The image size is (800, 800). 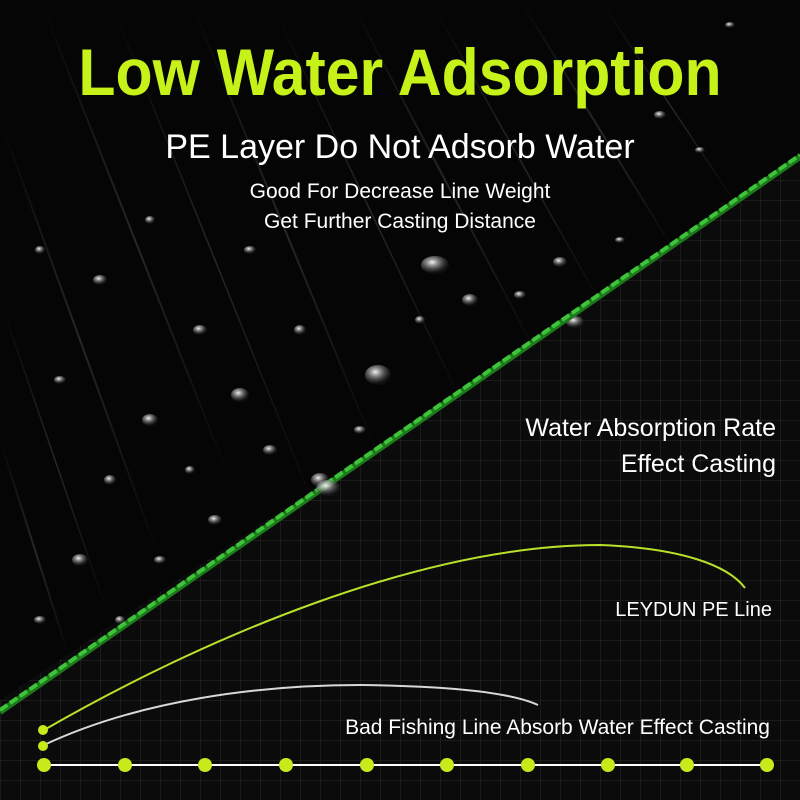 I want to click on leydun-origin-dot, so click(x=43, y=730).